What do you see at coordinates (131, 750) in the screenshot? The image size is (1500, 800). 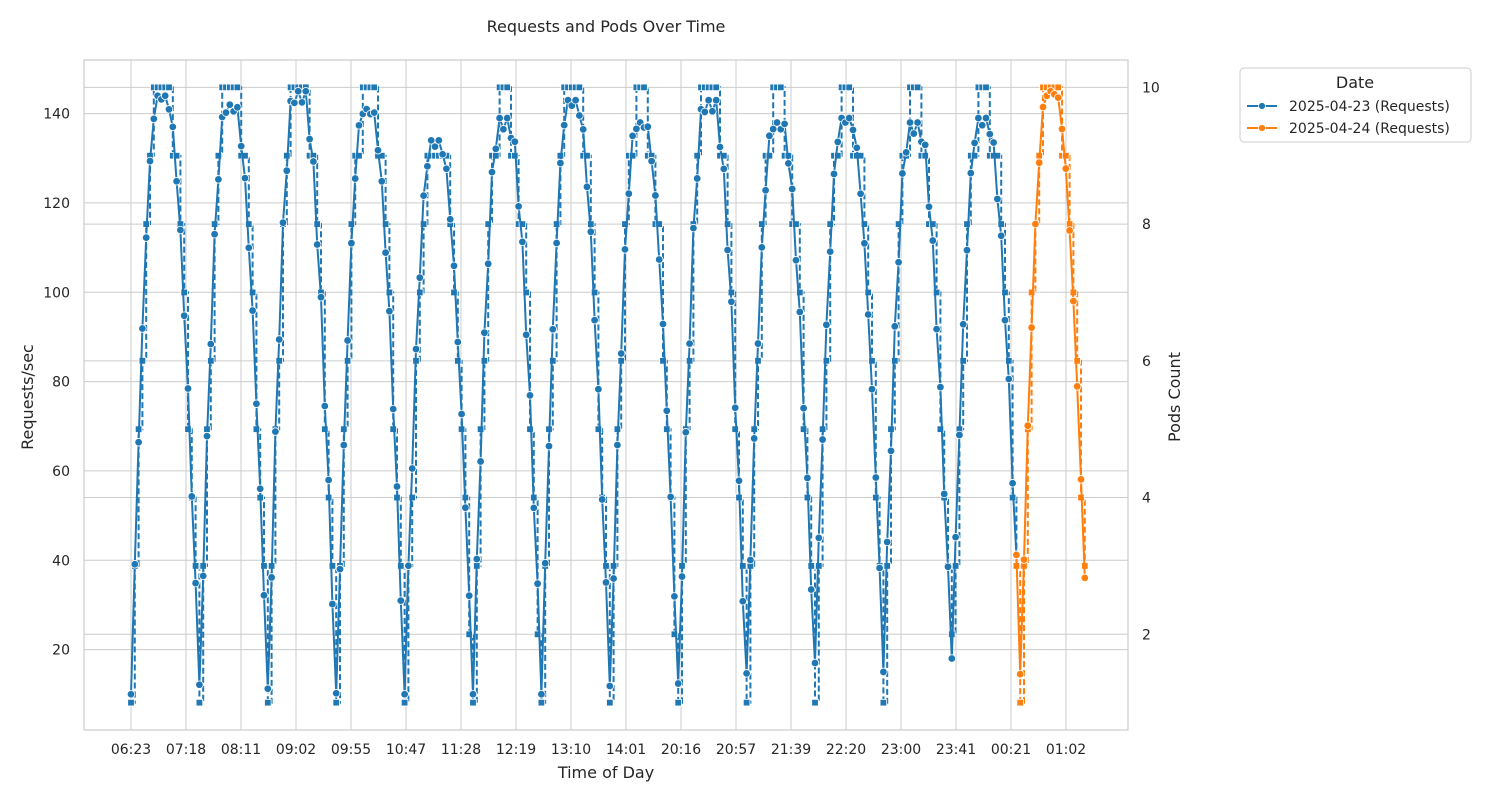 I see `x-tick-label: 06:23` at bounding box center [131, 750].